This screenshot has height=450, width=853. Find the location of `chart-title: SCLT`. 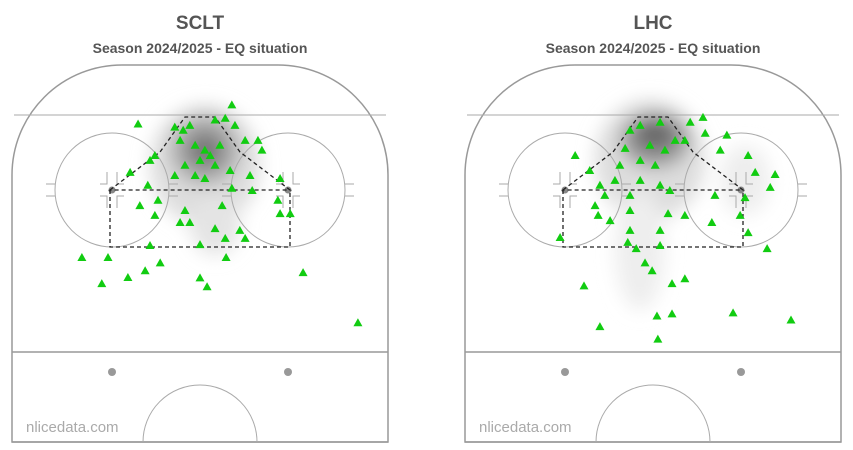

chart-title: SCLT is located at coordinates (200, 23).